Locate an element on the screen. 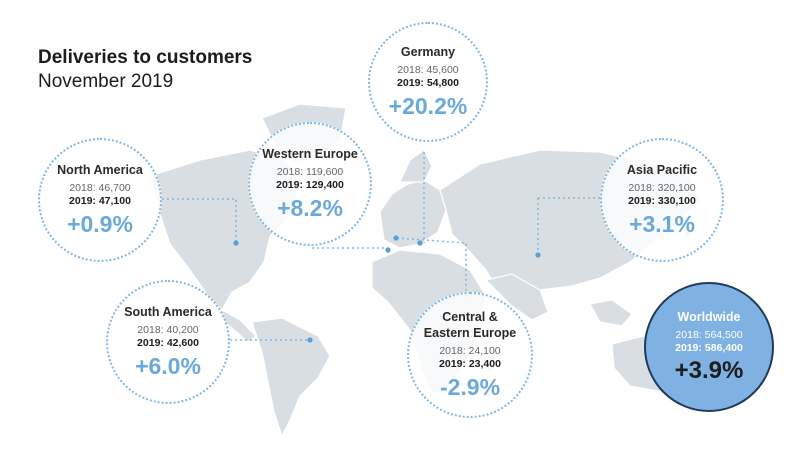 Image resolution: width=800 pixels, height=450 pixels. value-2018: 2018: 564,500 is located at coordinates (709, 335).